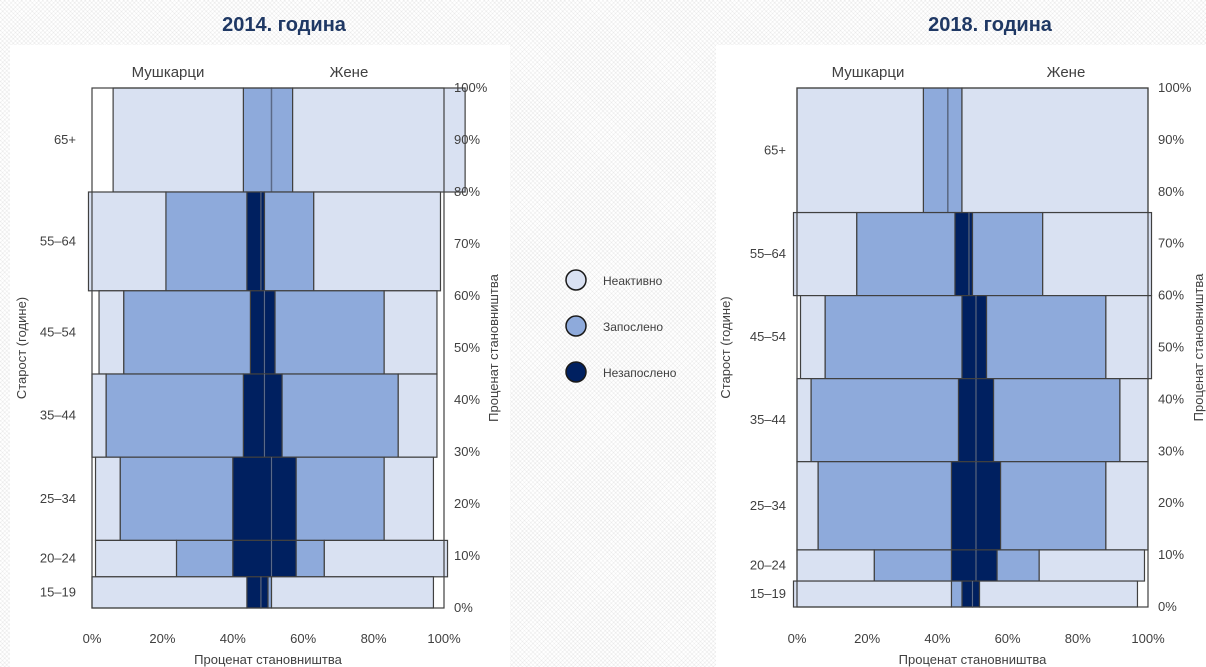 This screenshot has width=1206, height=667. I want to click on chart-title: 2018. година, so click(990, 25).